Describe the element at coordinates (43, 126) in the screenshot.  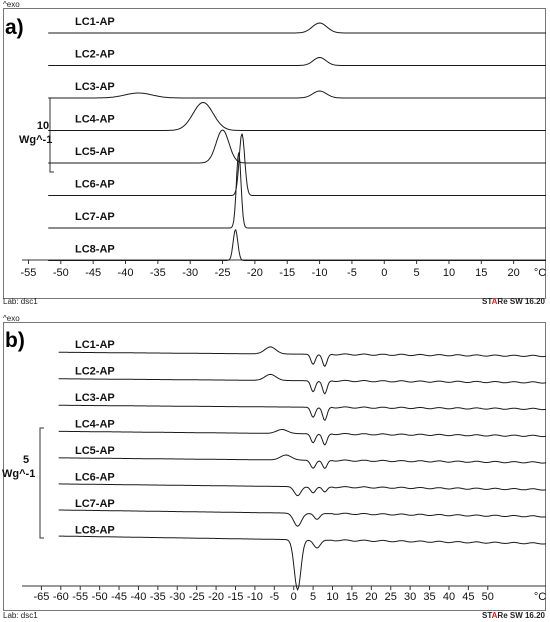
I see `scale-bar-value: 10` at that location.